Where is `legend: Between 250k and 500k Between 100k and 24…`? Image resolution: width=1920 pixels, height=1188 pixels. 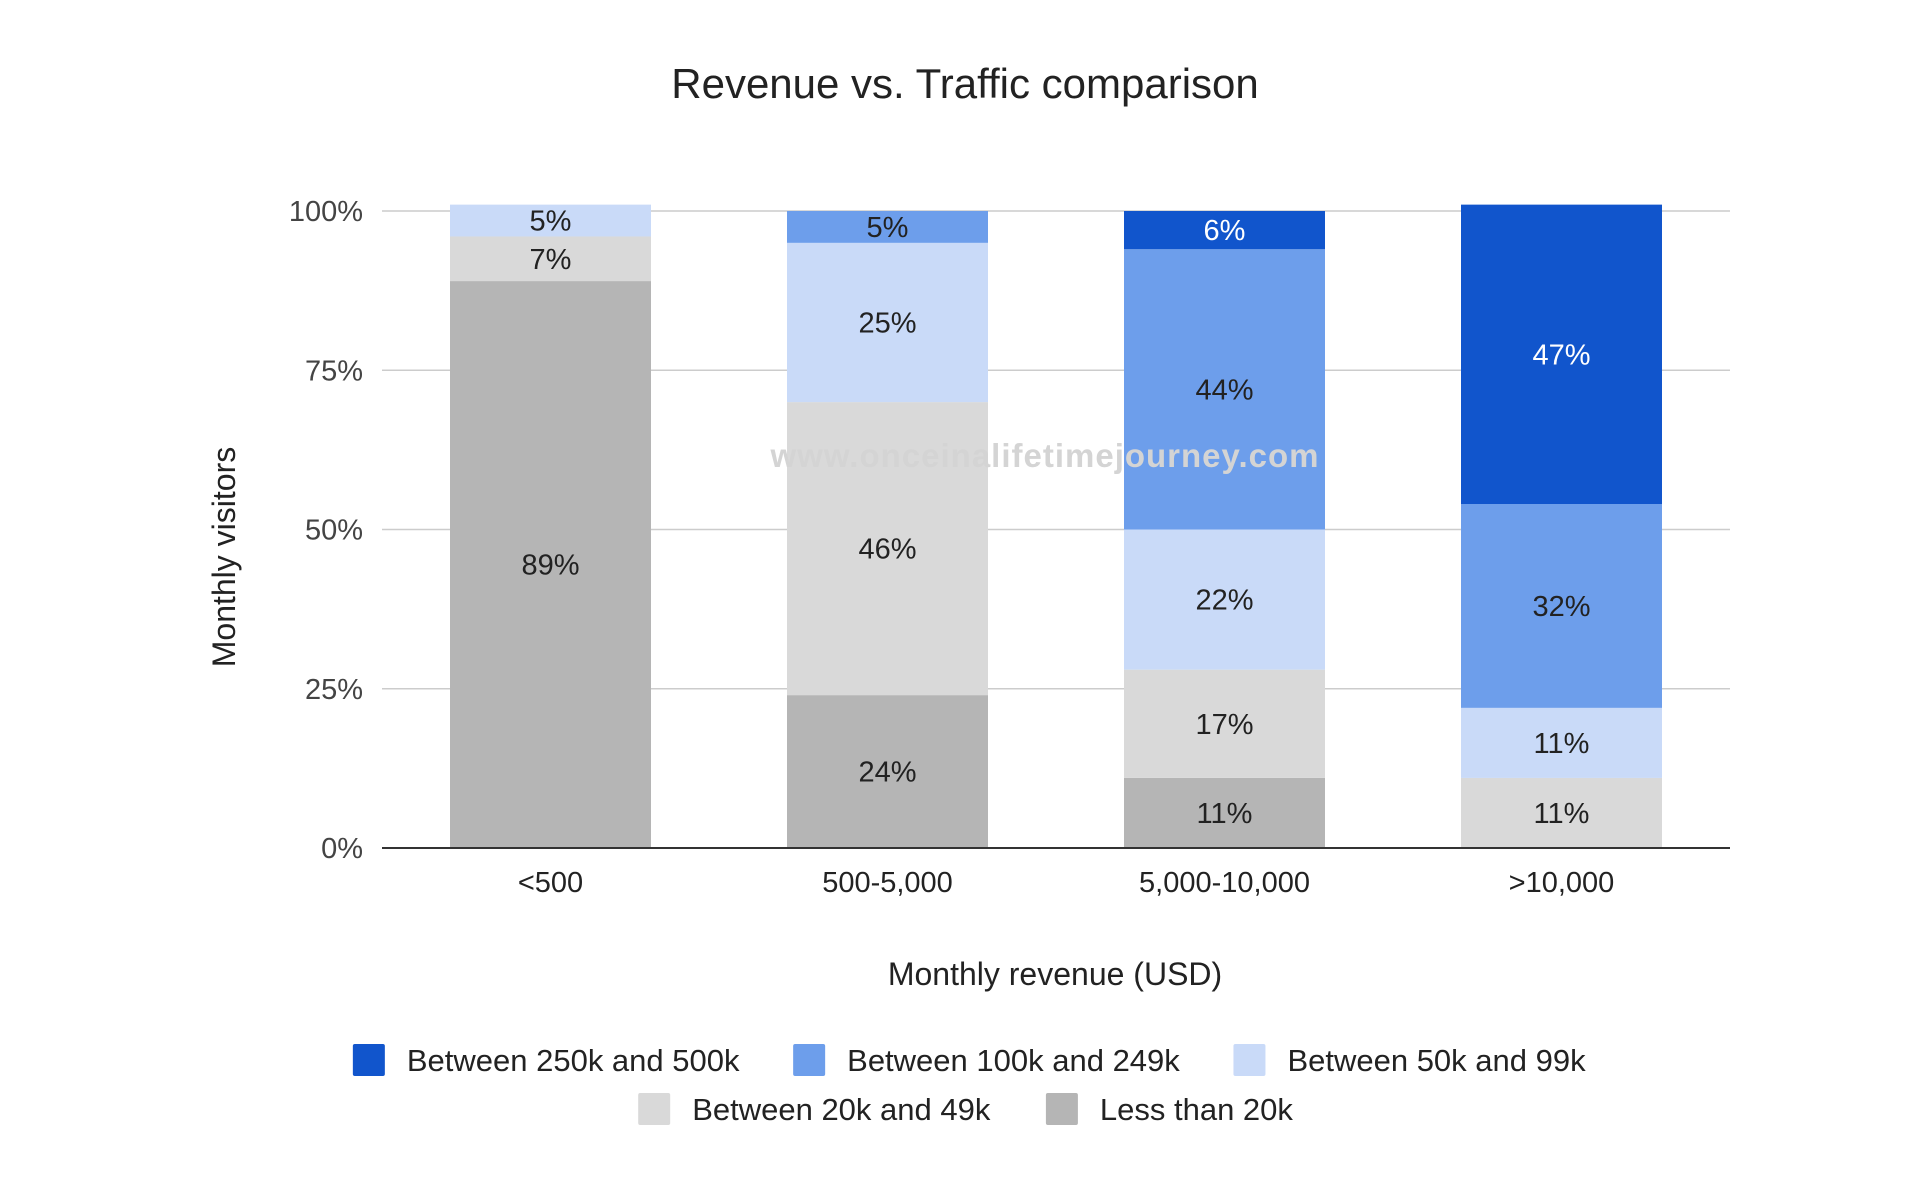
legend: Between 250k and 500k Between 100k and 24… is located at coordinates (969, 1085).